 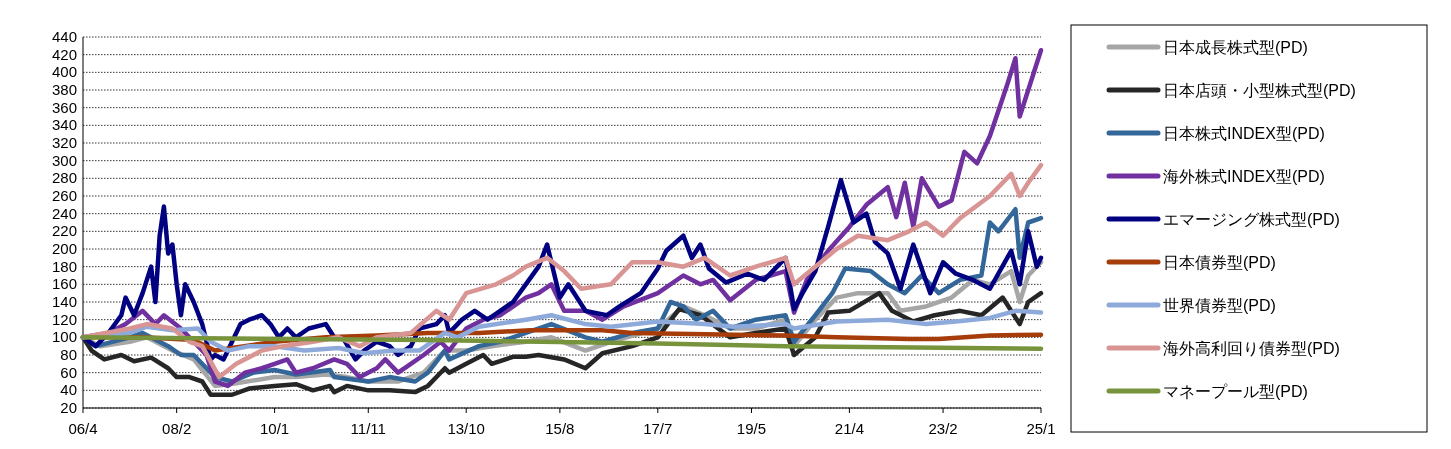 What do you see at coordinates (1219, 262) in the screenshot?
I see `legend-label: 日本債券型(PD)` at bounding box center [1219, 262].